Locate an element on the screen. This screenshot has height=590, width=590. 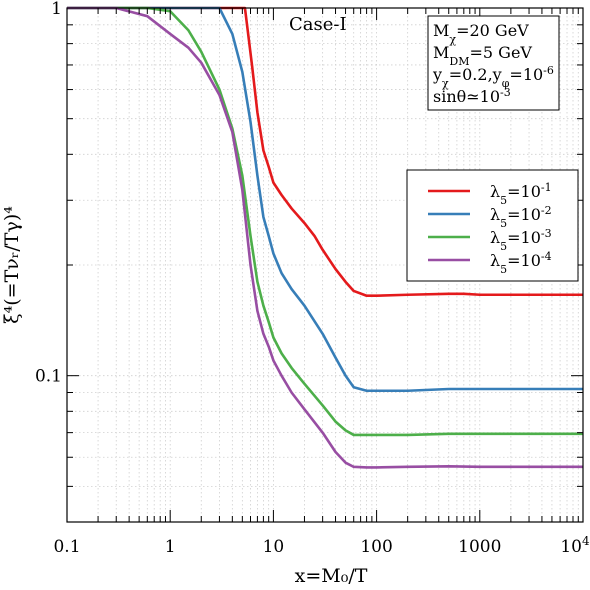
x-tick-label: 0.1 is located at coordinates (66, 547).